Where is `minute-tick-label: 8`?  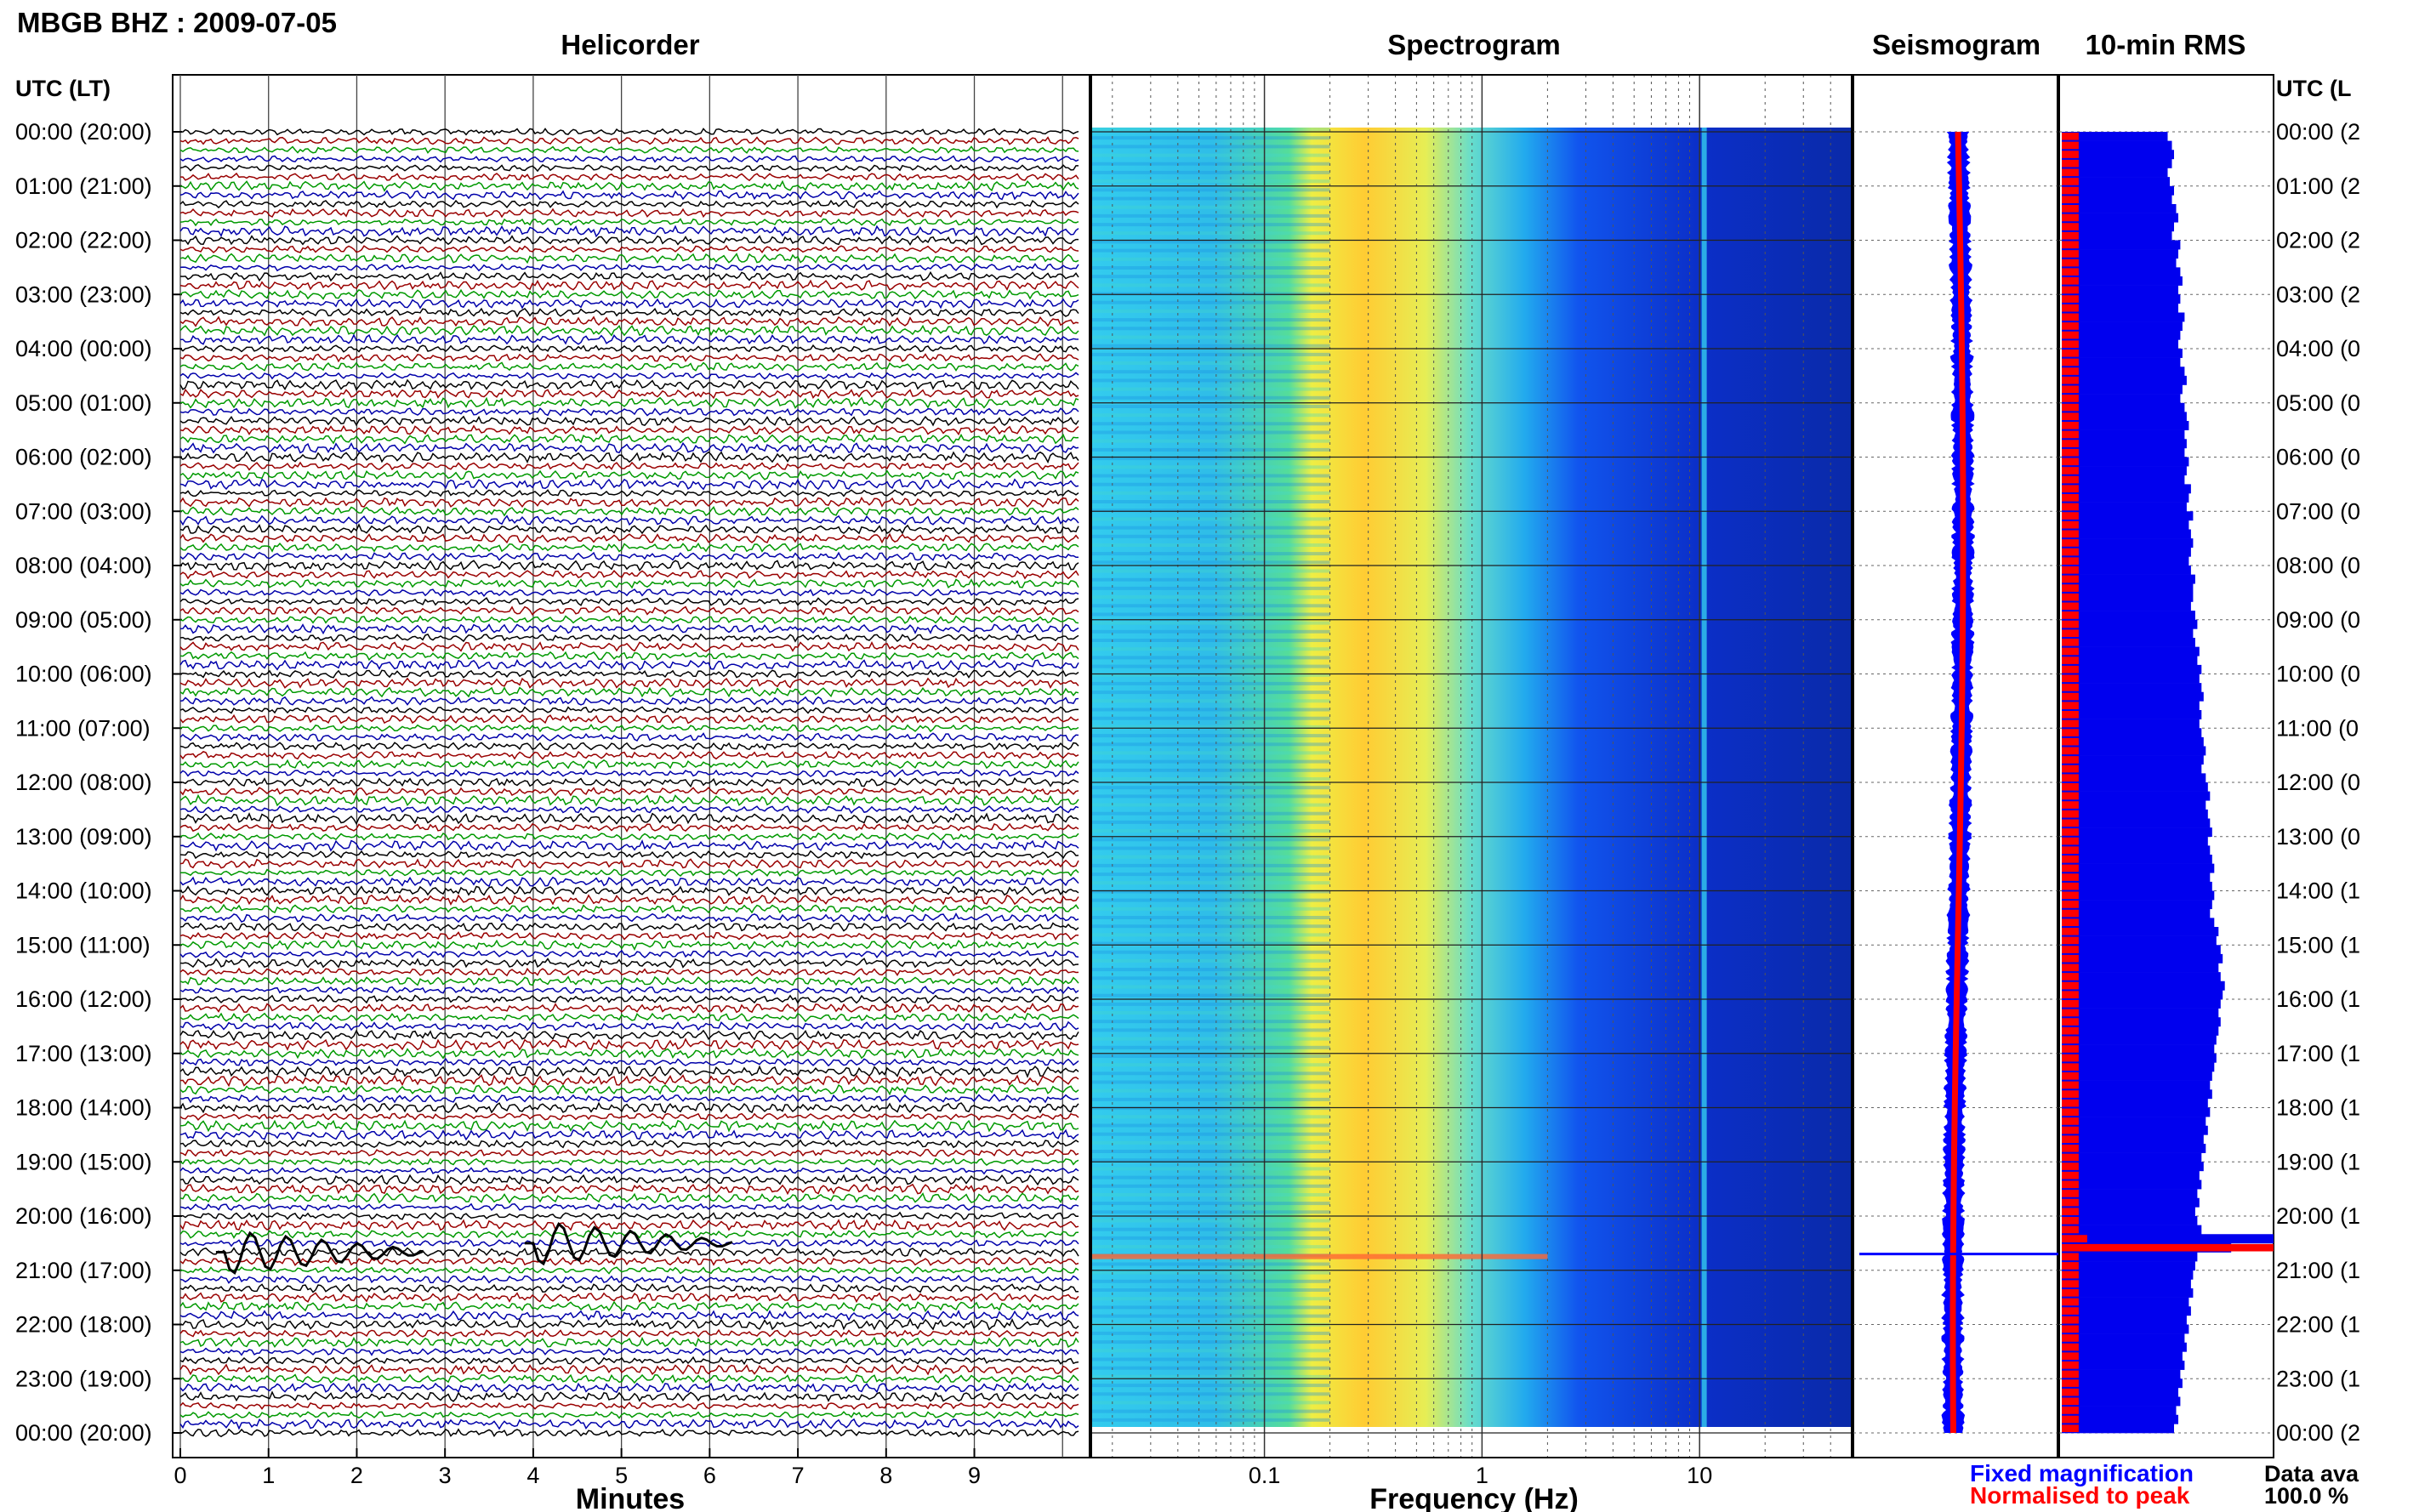
minute-tick-label: 8 is located at coordinates (885, 1475).